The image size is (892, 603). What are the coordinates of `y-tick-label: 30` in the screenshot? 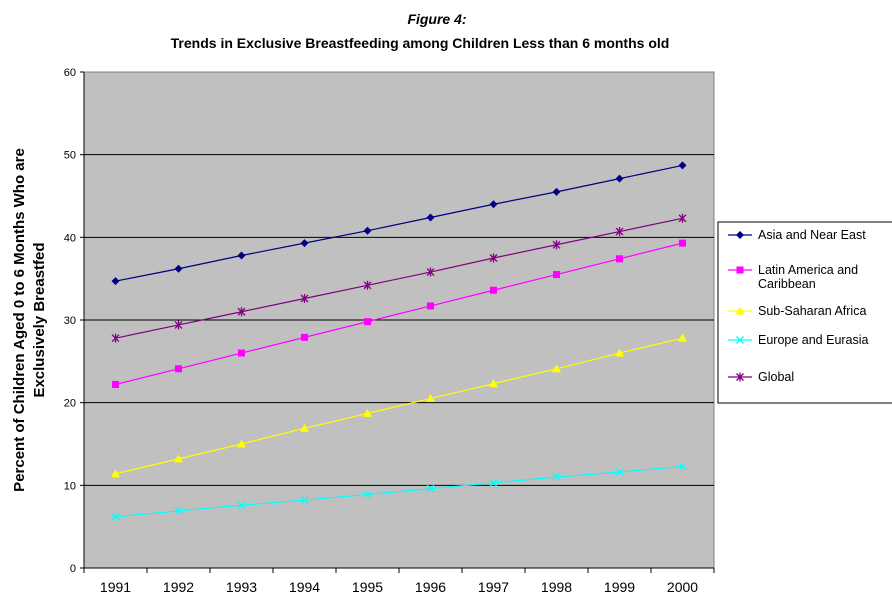 It's located at (70, 321).